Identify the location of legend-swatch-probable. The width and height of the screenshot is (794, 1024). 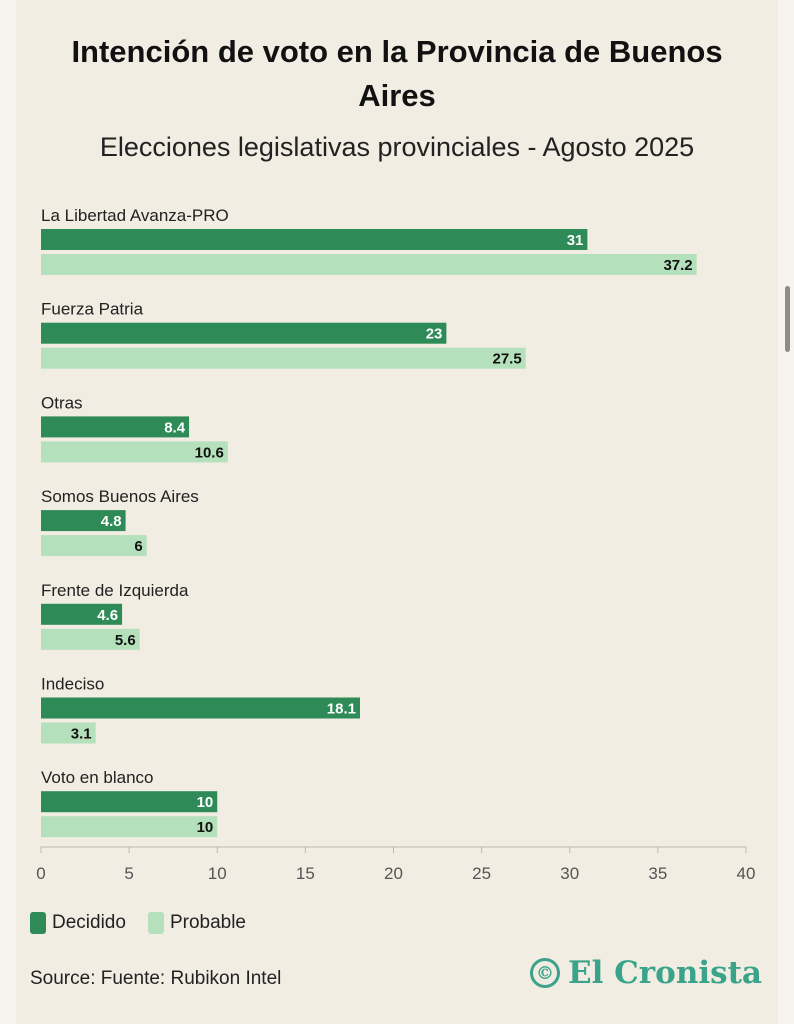
(155, 923).